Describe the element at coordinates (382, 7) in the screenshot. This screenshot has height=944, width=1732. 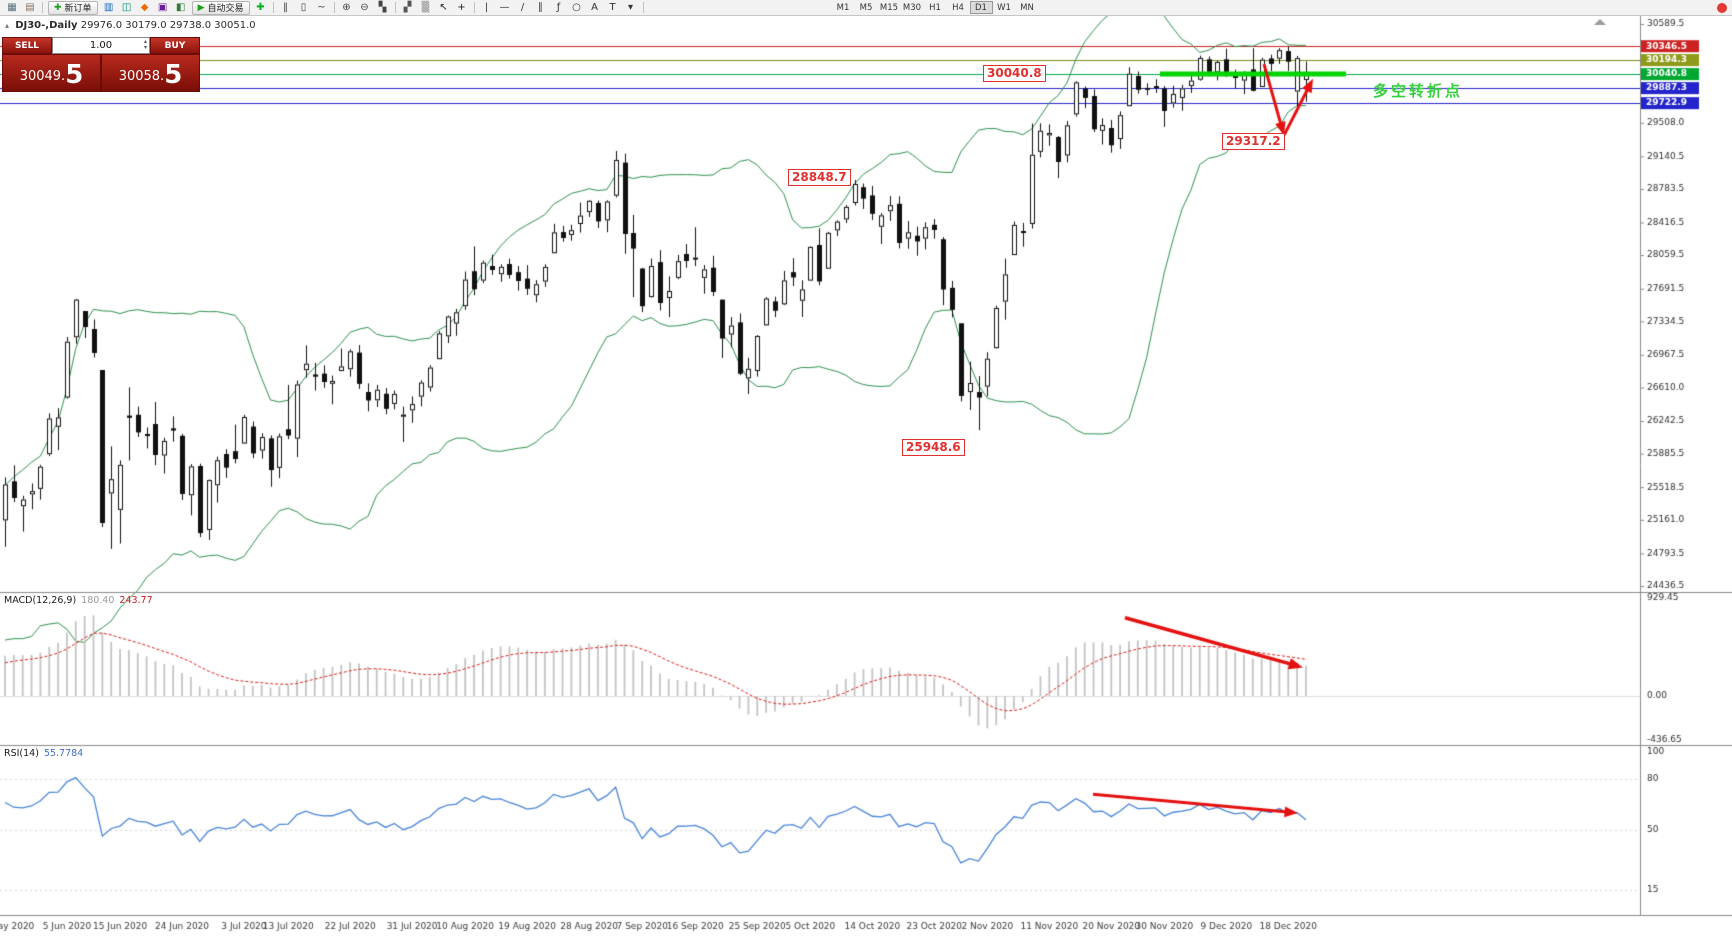
I see `tile-windows-icon: ▚` at that location.